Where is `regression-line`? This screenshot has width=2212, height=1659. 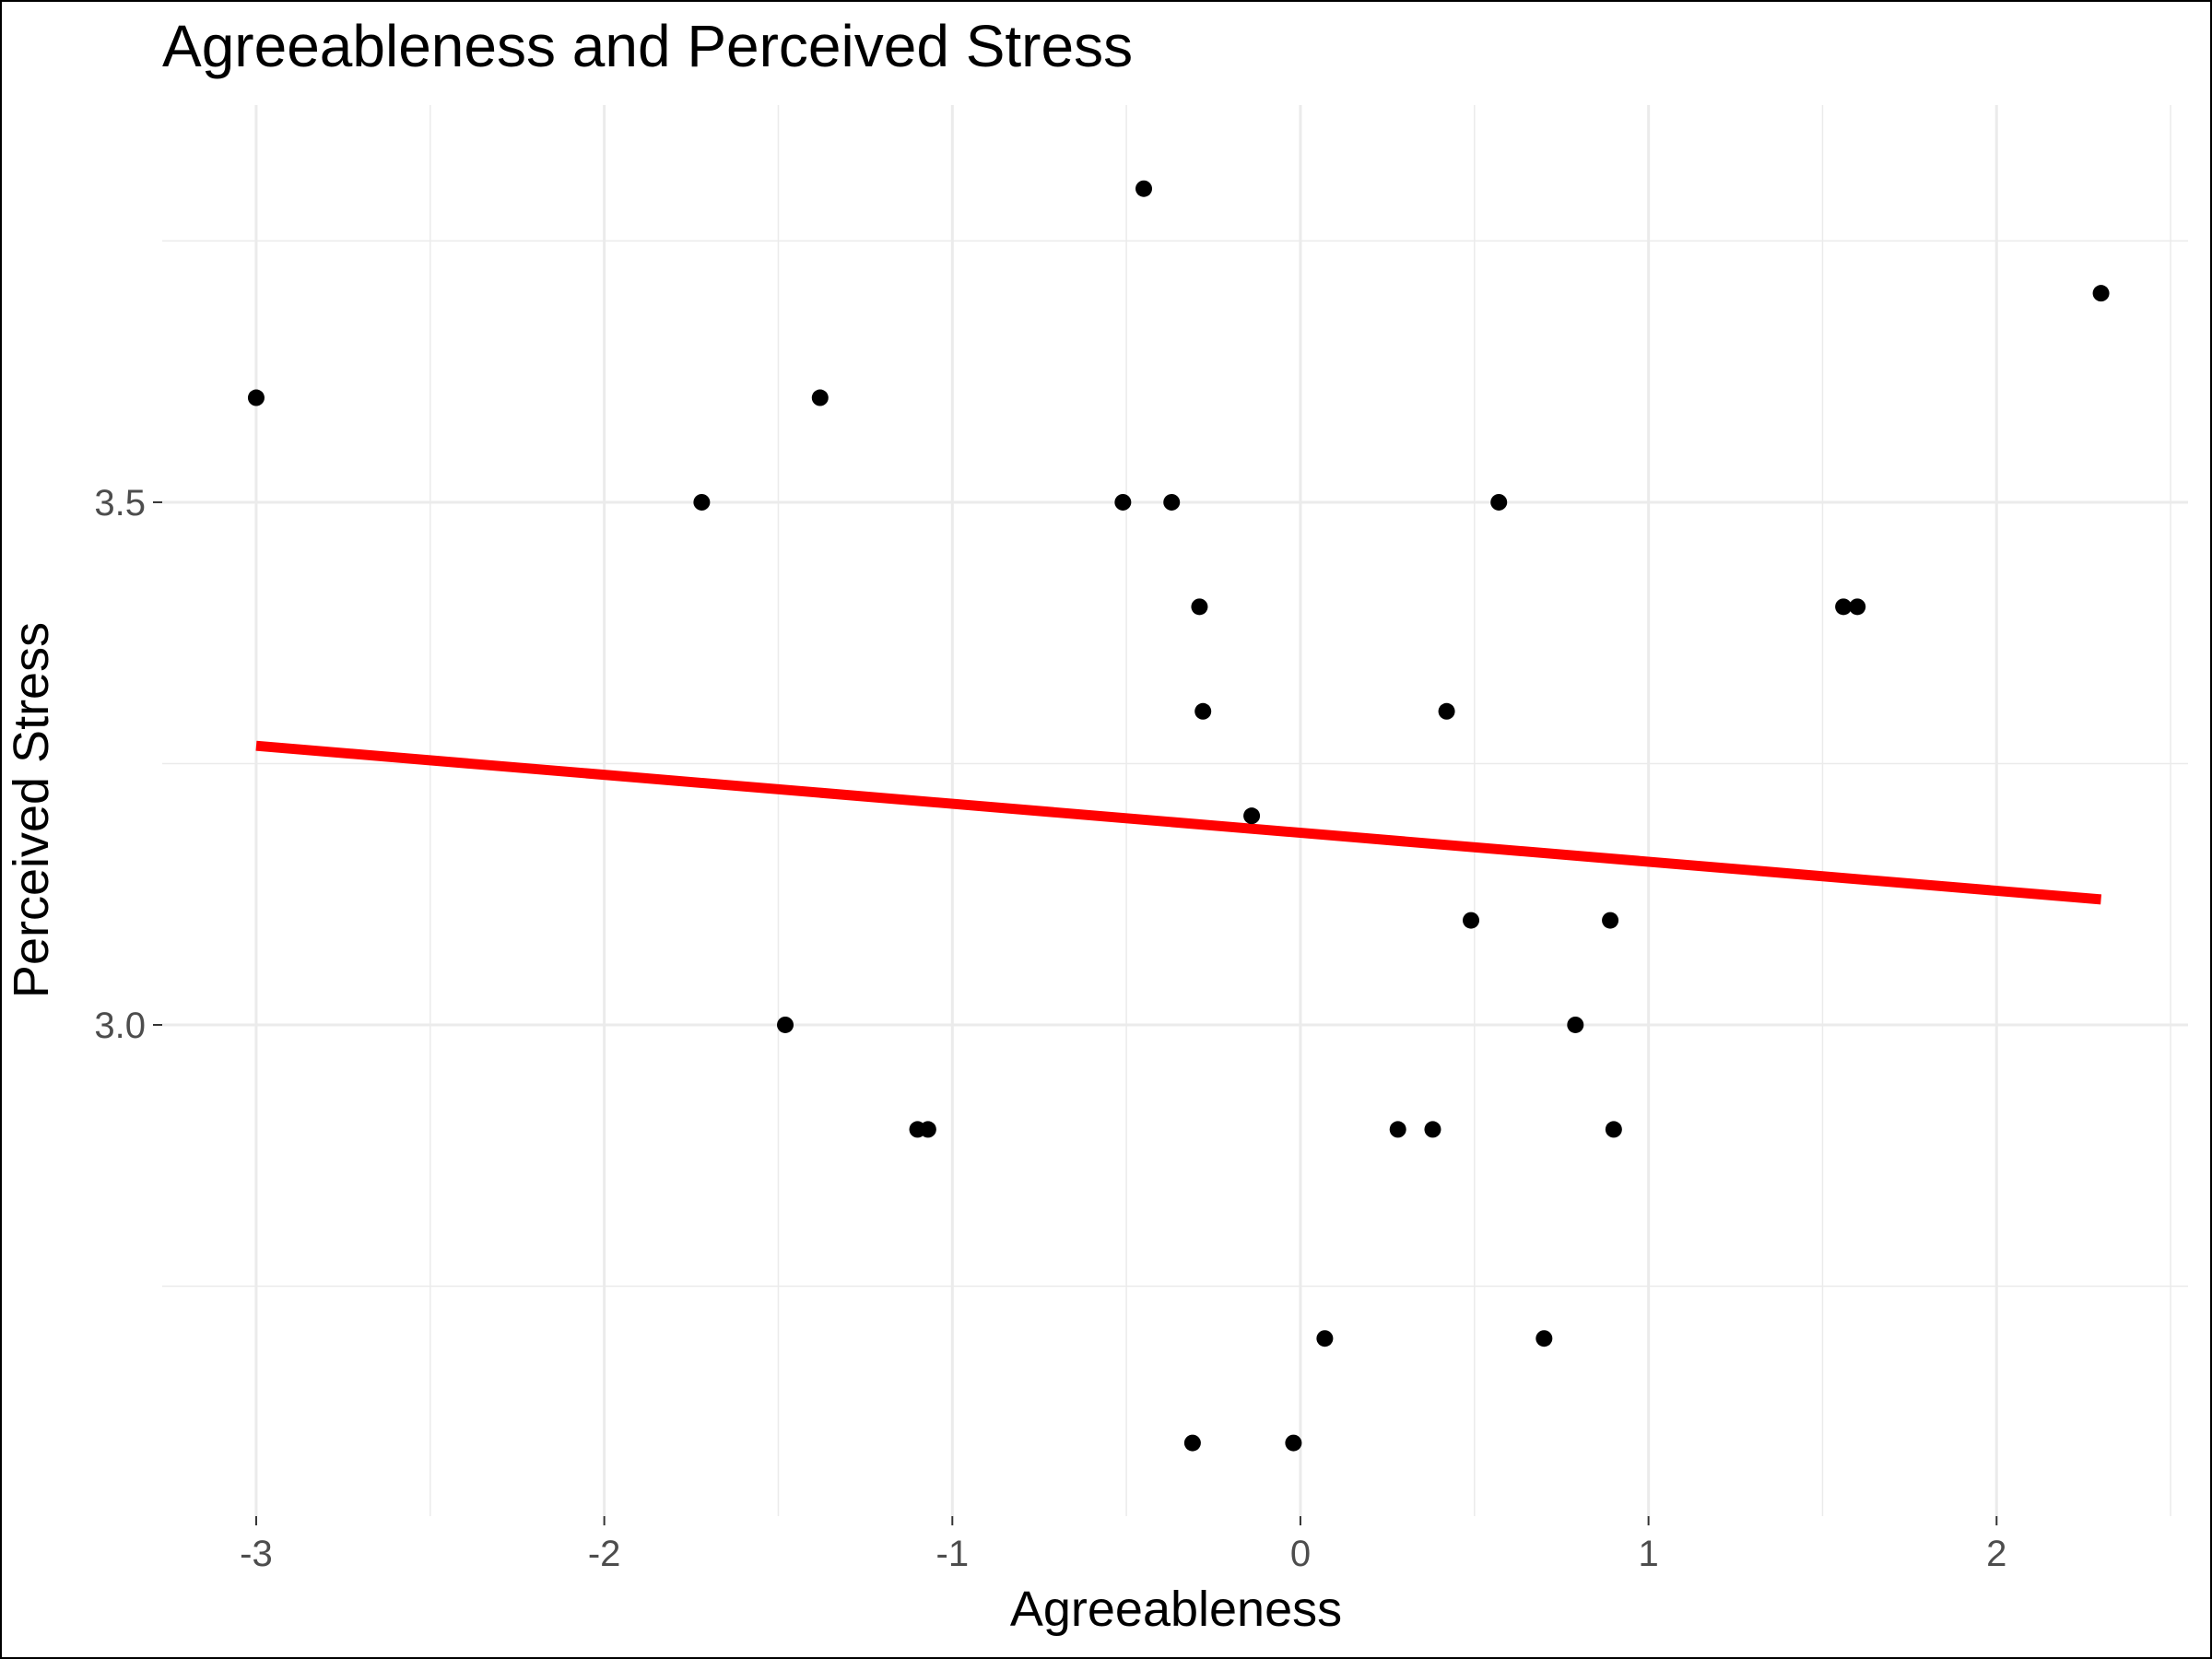
regression-line is located at coordinates (1178, 822).